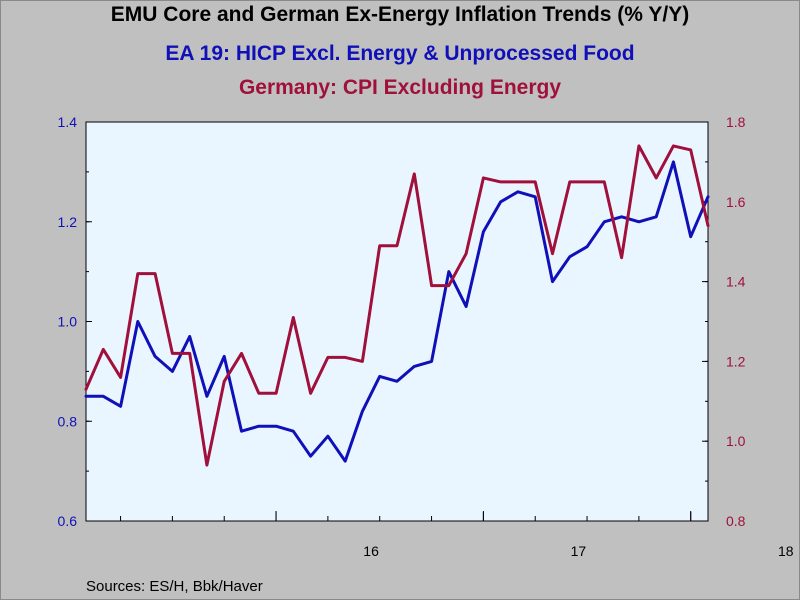  What do you see at coordinates (736, 122) in the screenshot?
I see `right-y-tick-label: 1.8` at bounding box center [736, 122].